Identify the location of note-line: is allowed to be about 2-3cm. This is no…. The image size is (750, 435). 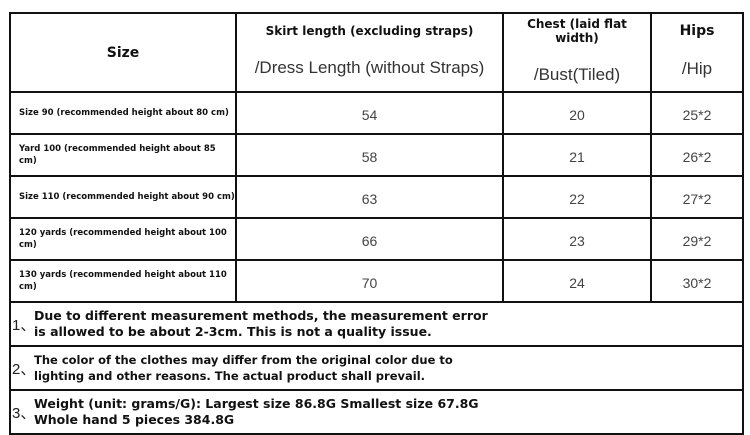
(233, 331).